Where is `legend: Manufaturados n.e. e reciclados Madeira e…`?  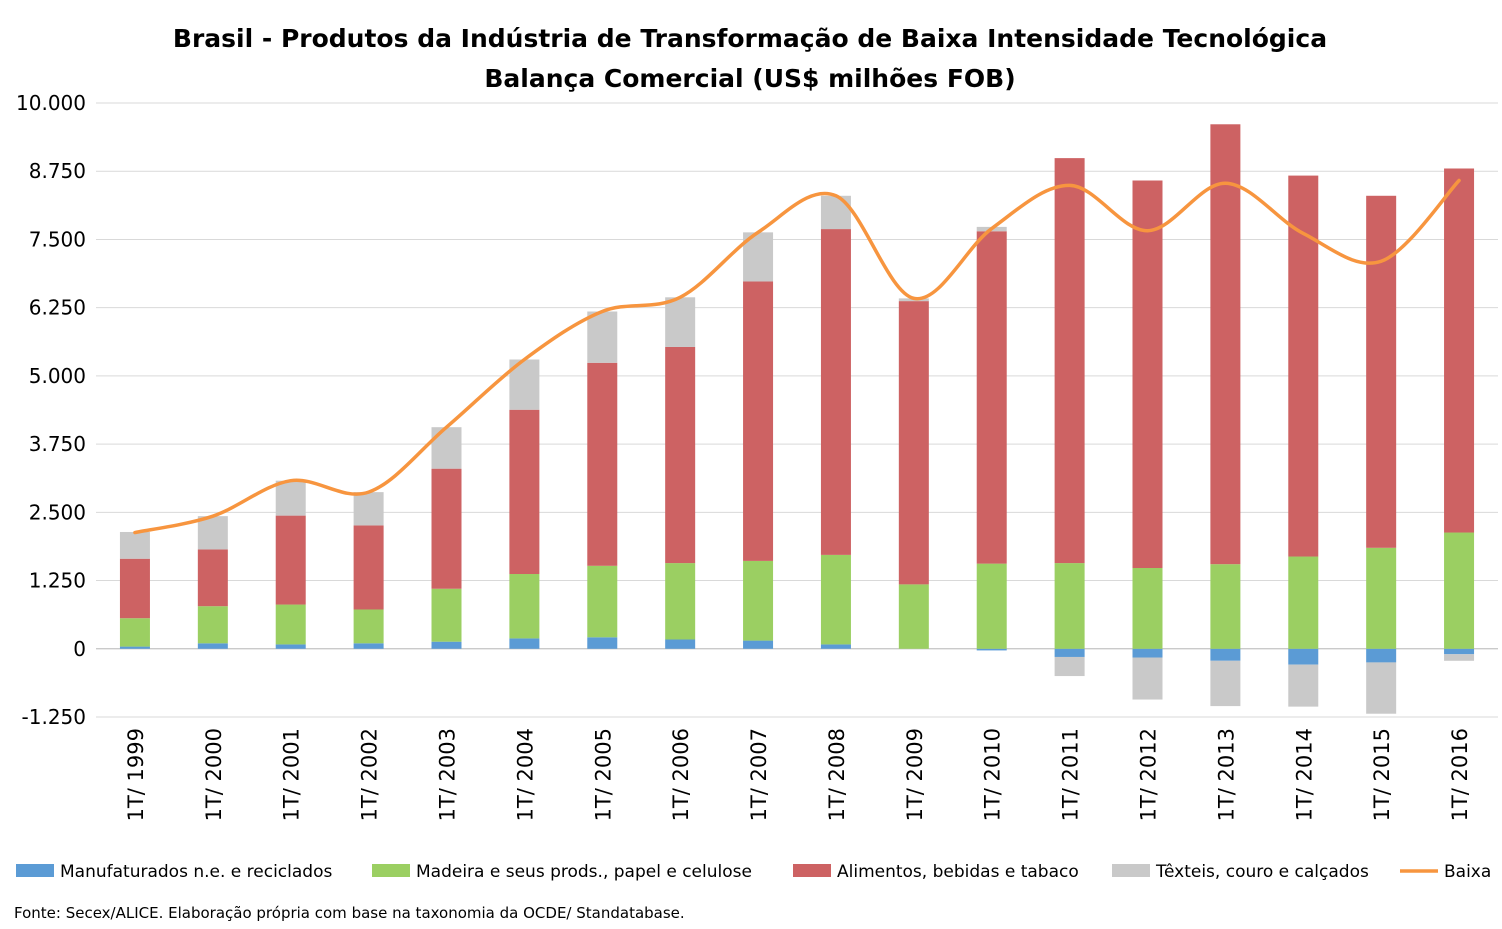
legend: Manufaturados n.e. e reciclados Madeira e… is located at coordinates (753, 872).